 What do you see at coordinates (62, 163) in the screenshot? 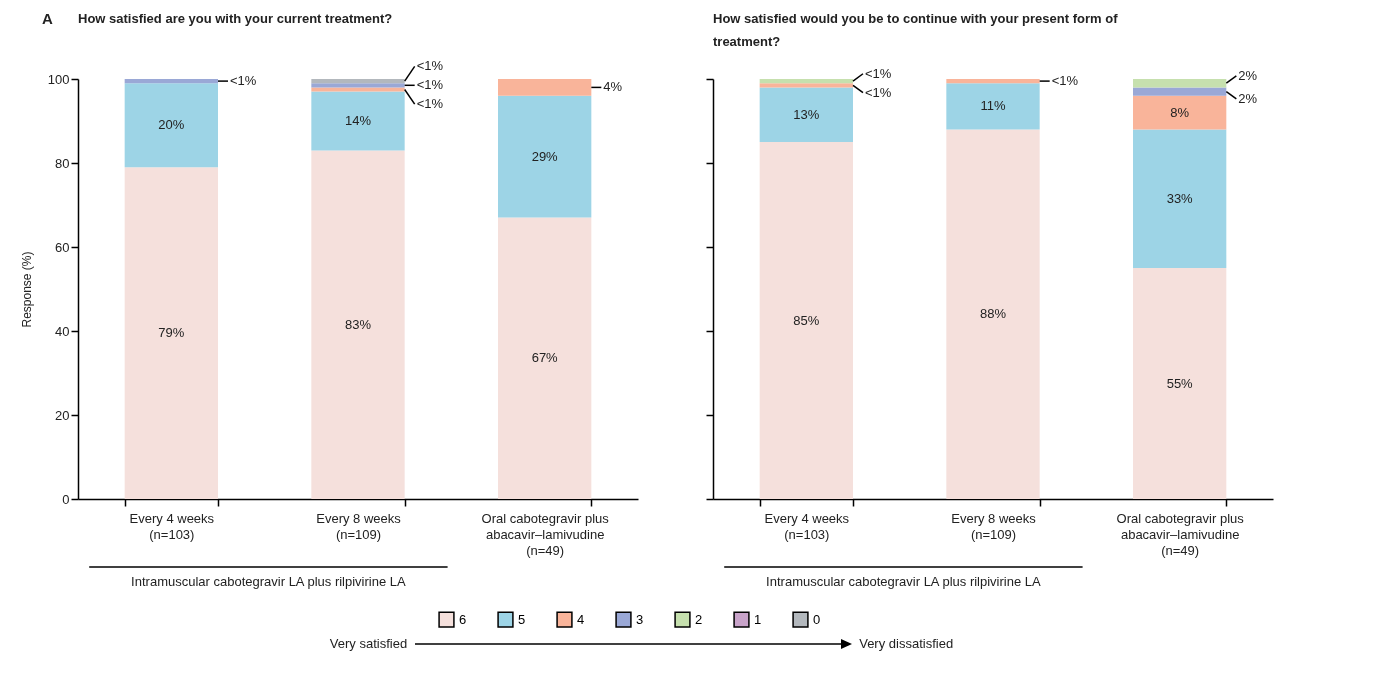
I see `y-tick-label: 80` at bounding box center [62, 163].